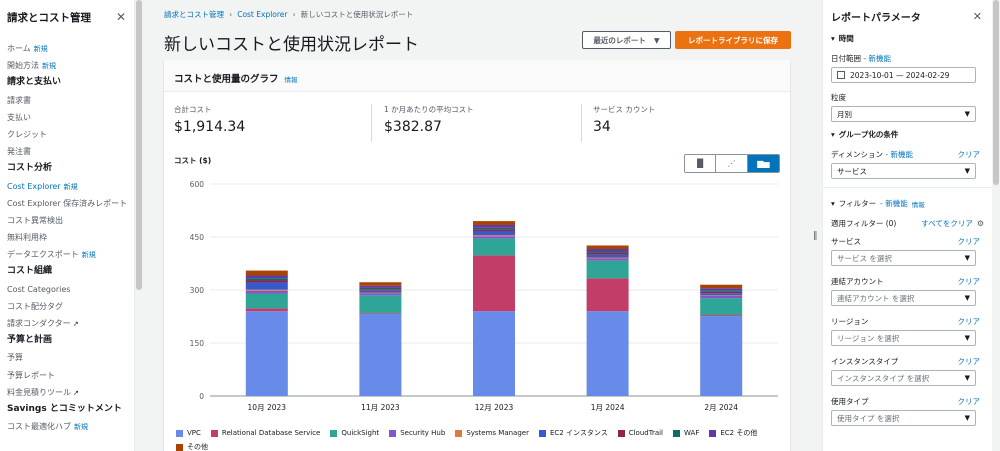 The height and width of the screenshot is (451, 1000). I want to click on sidebar-item: ホーム 新規, so click(70, 48).